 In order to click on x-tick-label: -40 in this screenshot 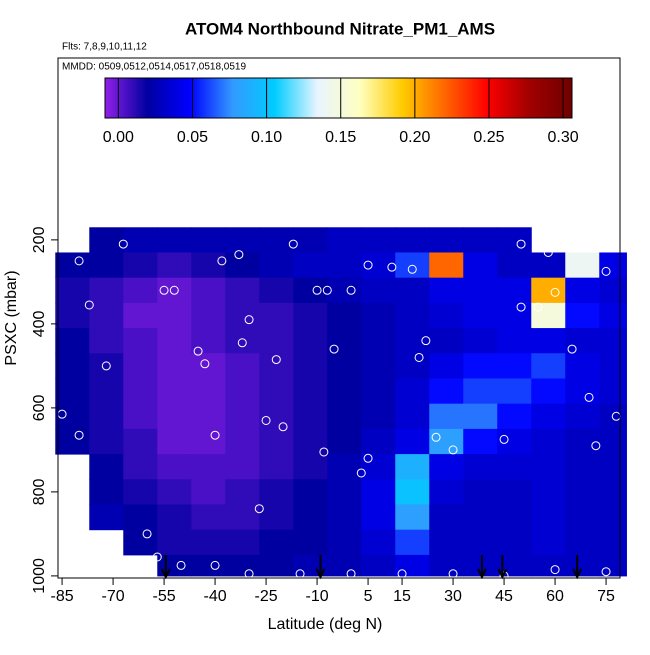, I will do `click(215, 596)`.